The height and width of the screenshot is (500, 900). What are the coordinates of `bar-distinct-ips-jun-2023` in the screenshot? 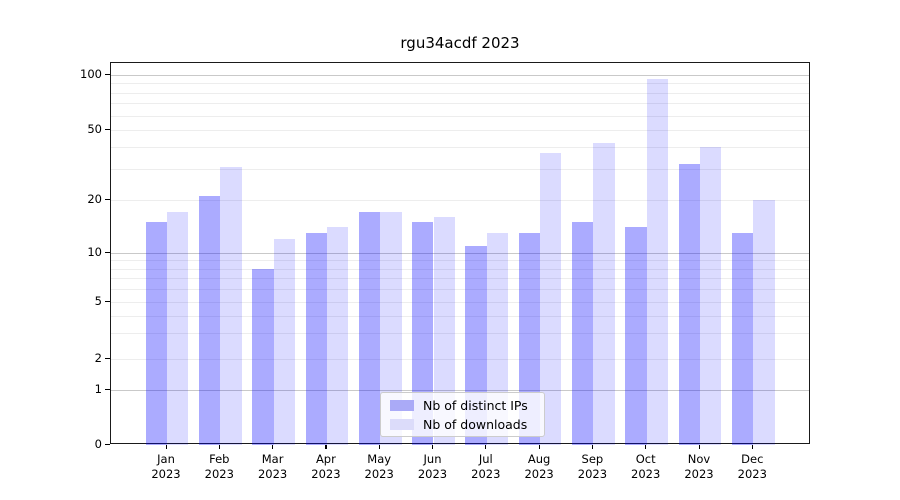 It's located at (423, 333).